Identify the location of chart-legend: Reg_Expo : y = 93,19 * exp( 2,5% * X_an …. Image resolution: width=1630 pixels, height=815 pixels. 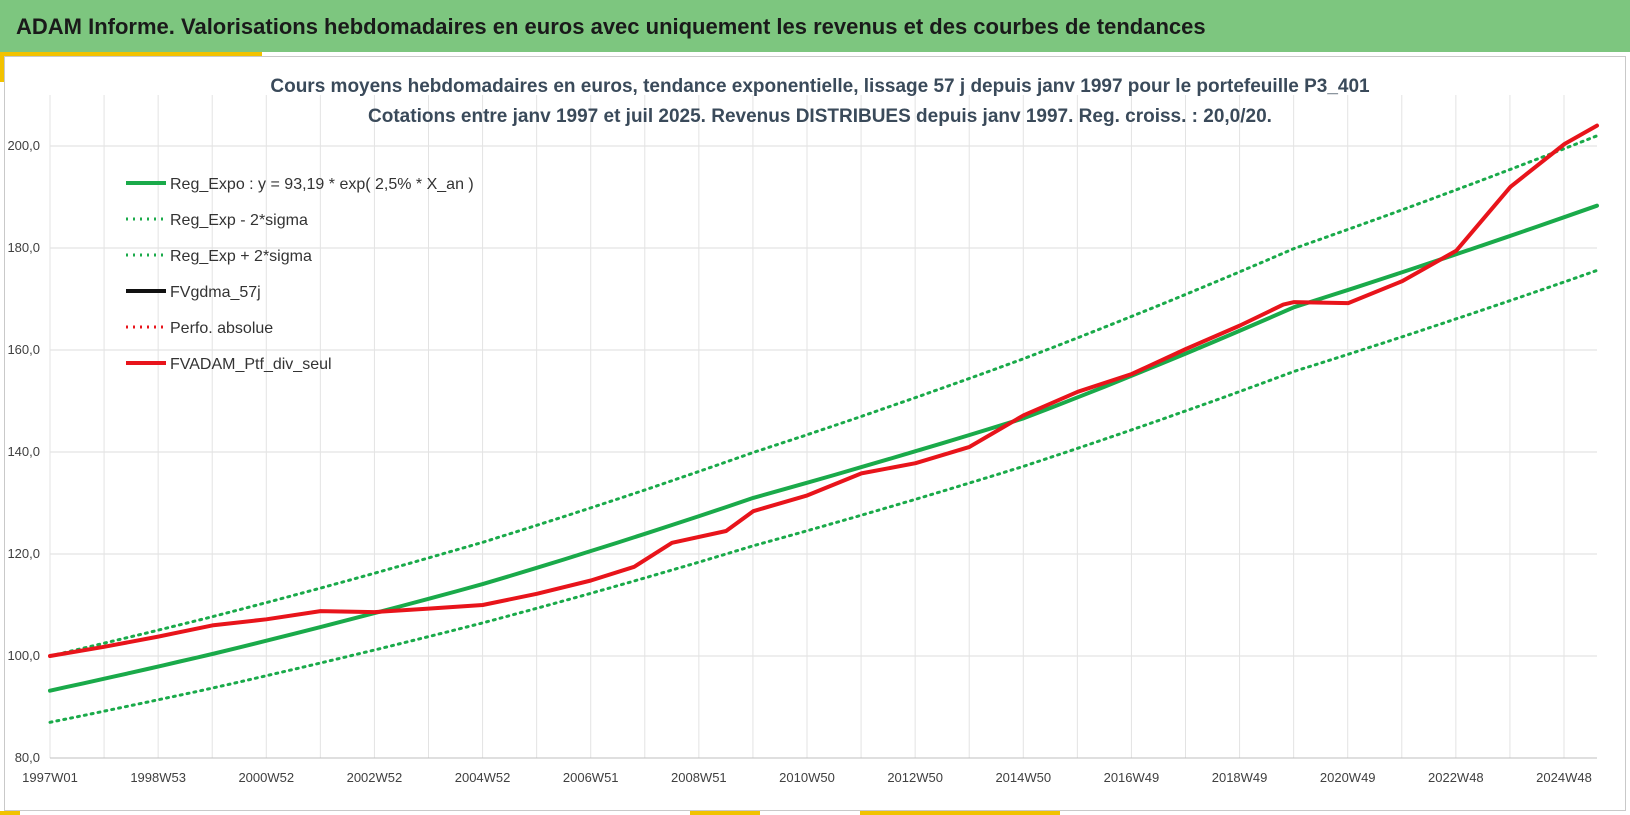
(300, 274).